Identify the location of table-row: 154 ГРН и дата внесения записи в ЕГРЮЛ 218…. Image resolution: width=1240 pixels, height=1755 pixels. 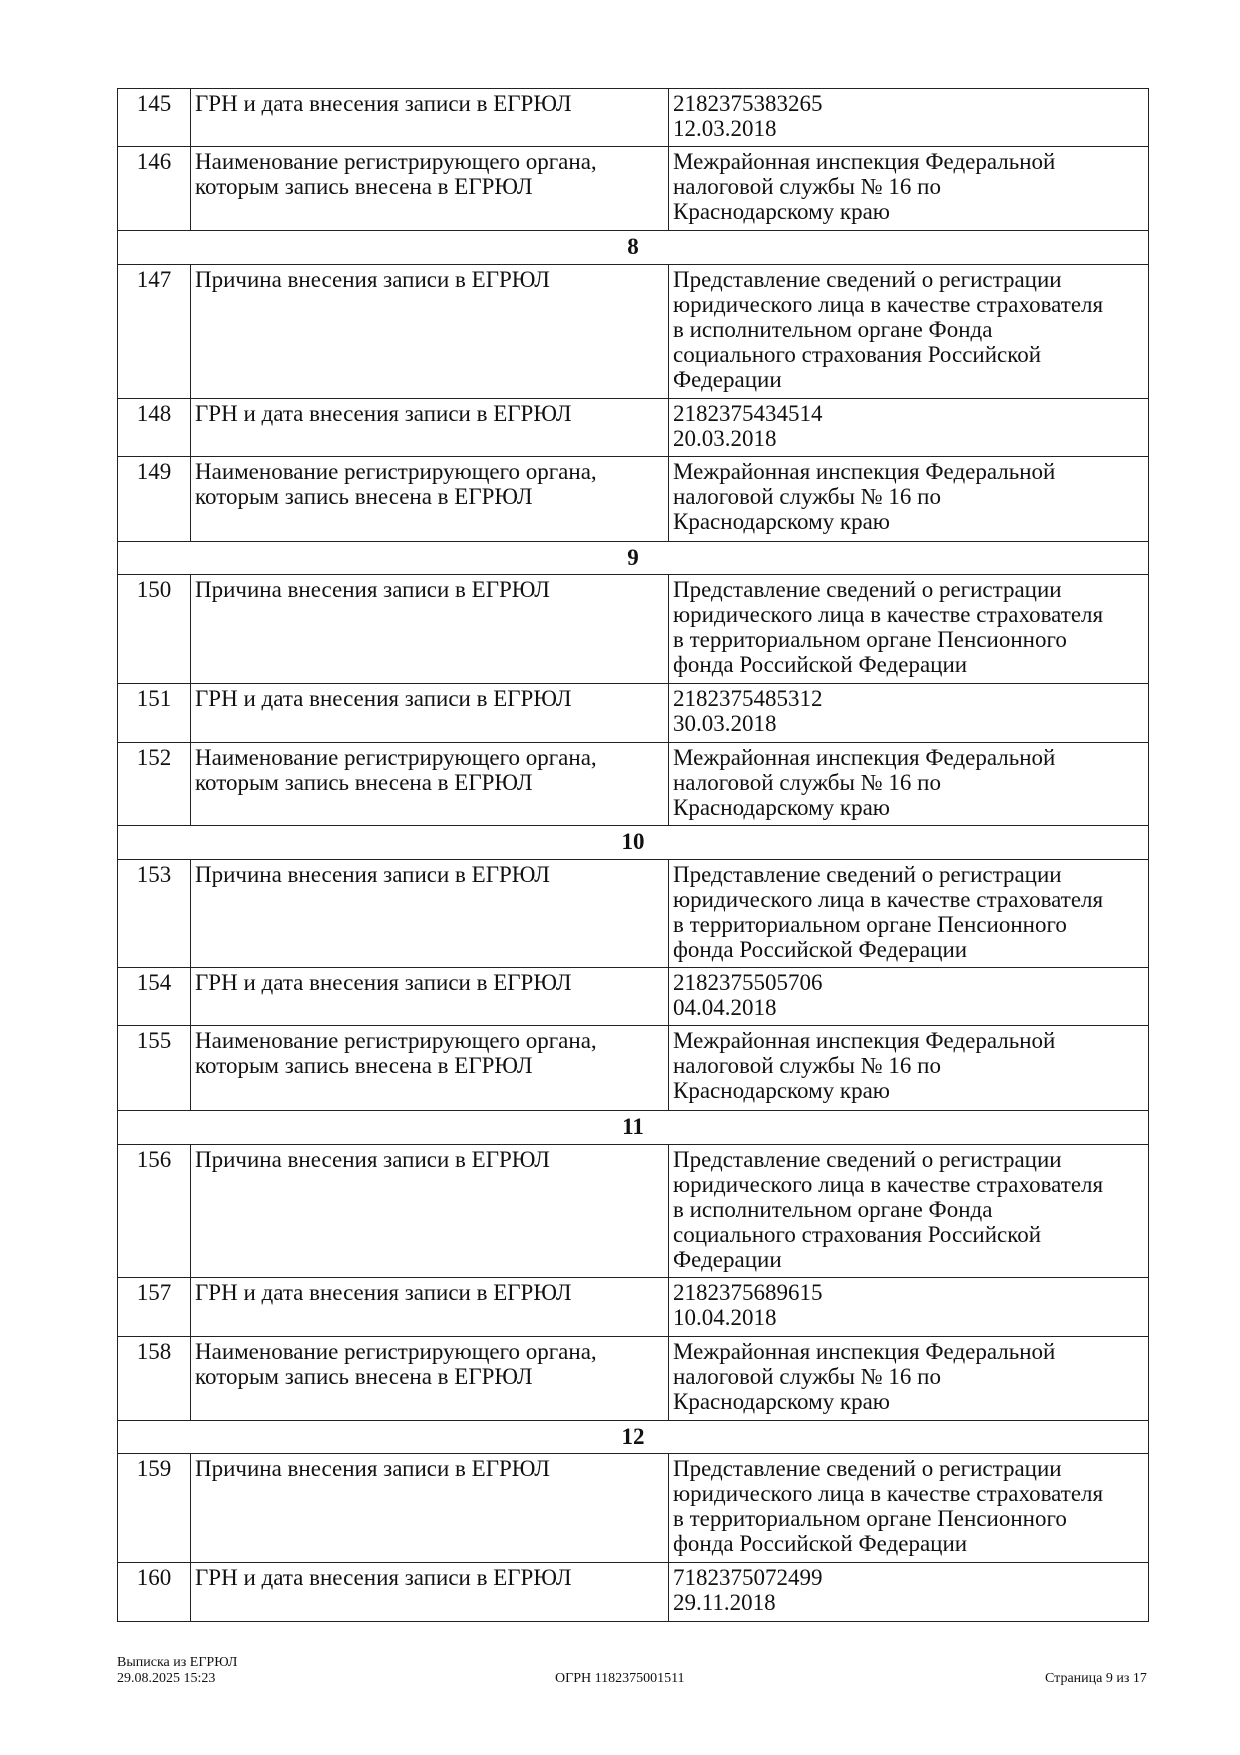
(633, 996).